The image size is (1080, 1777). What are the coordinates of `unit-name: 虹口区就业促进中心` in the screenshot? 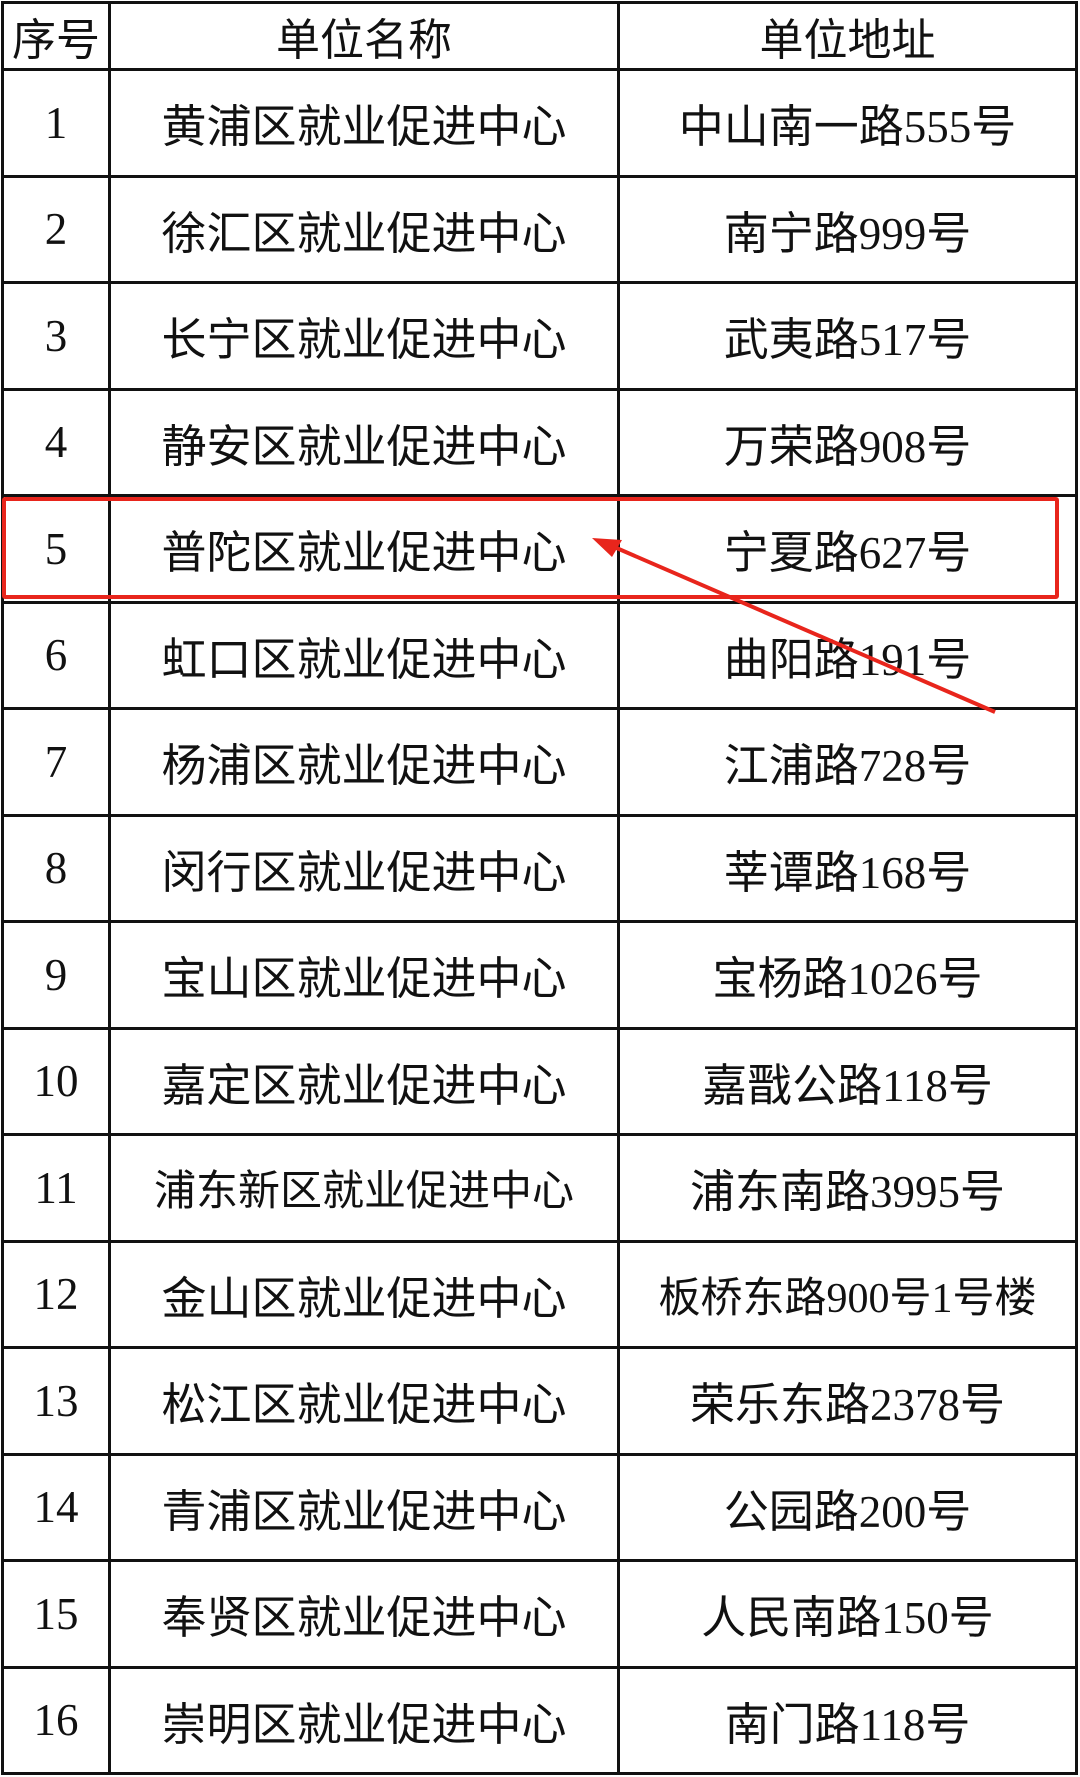 It's located at (364, 655).